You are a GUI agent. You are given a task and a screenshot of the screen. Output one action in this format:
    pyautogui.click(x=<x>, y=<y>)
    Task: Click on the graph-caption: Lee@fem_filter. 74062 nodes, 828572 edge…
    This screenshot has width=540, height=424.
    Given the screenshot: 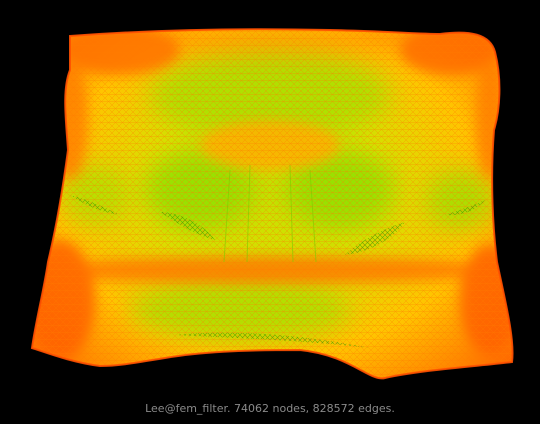 What is the action you would take?
    pyautogui.click(x=270, y=408)
    